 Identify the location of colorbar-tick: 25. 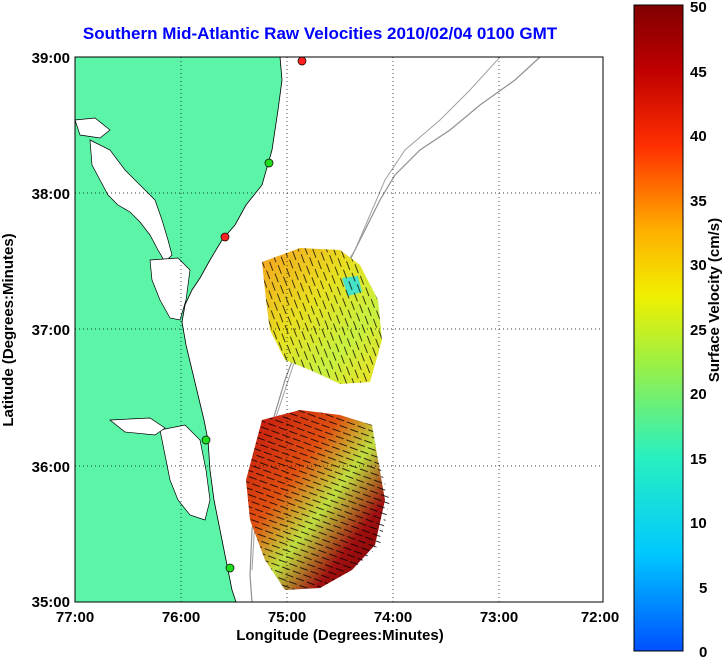
(698, 330).